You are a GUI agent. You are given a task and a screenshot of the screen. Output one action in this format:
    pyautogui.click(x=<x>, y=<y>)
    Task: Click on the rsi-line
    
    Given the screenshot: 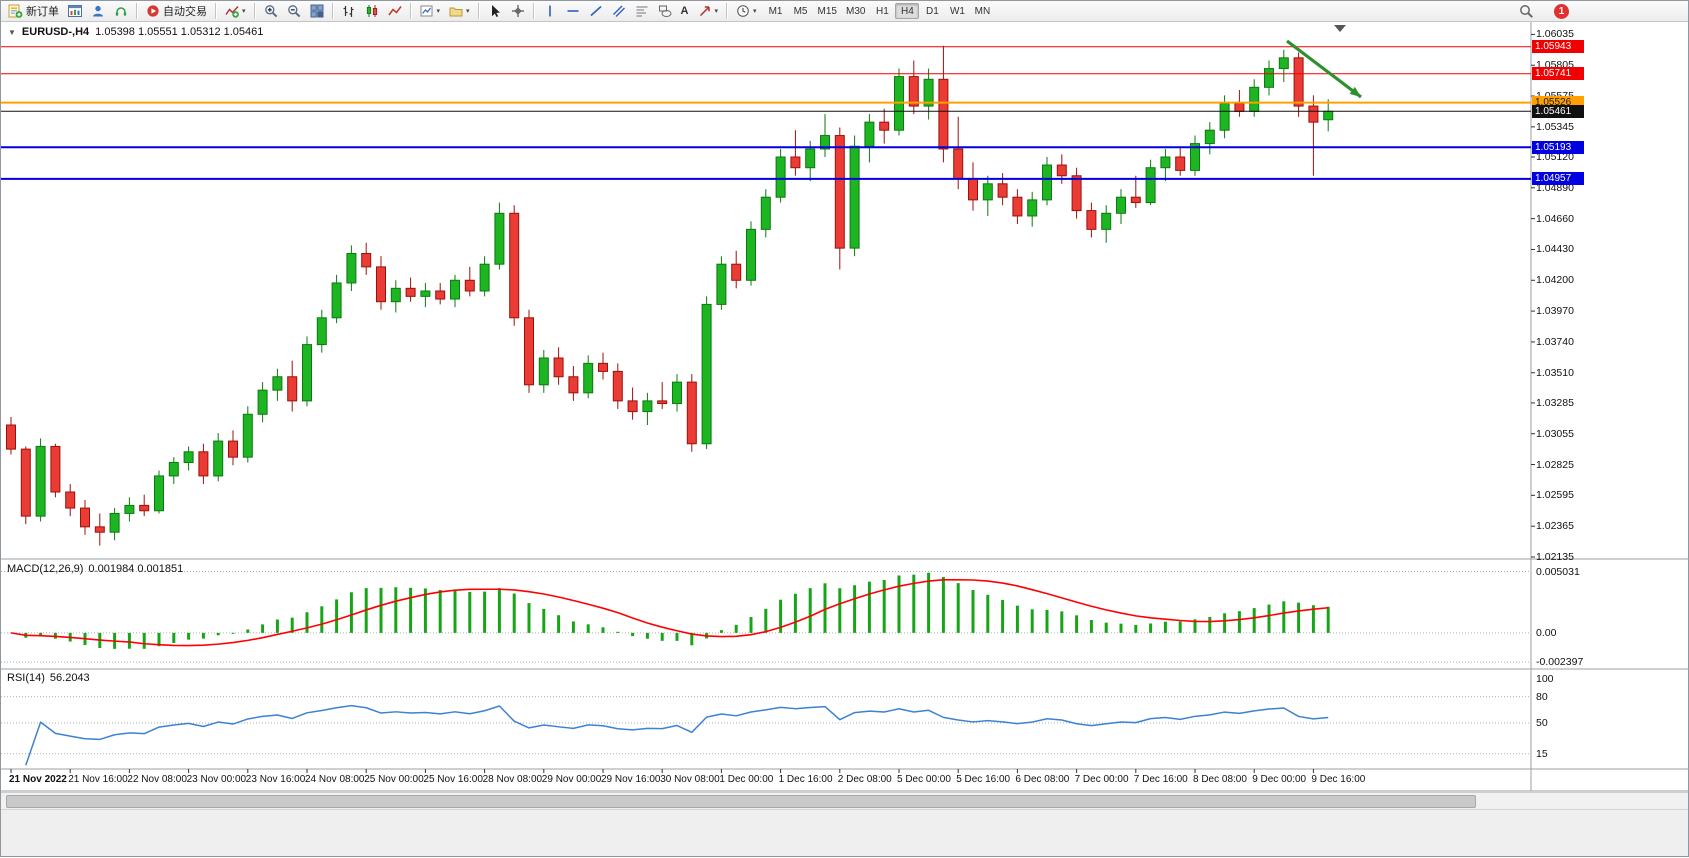 What is the action you would take?
    pyautogui.click(x=677, y=735)
    